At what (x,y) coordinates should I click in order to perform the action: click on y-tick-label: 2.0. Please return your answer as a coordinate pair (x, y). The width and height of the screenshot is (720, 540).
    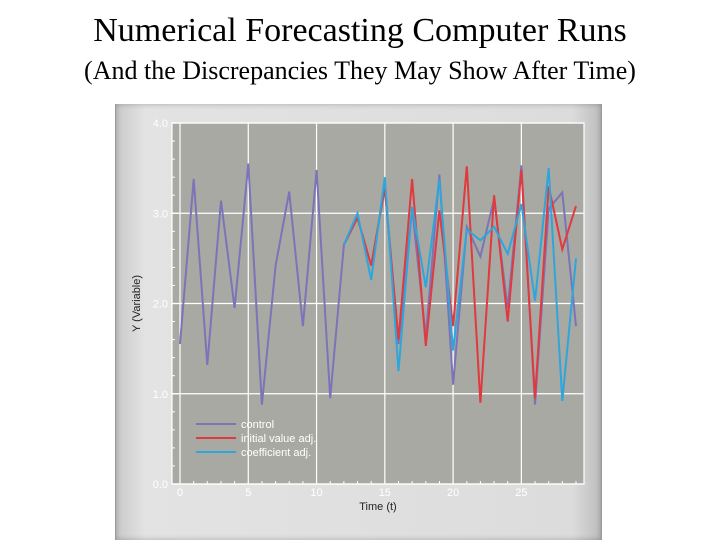
    Looking at the image, I should click on (160, 305).